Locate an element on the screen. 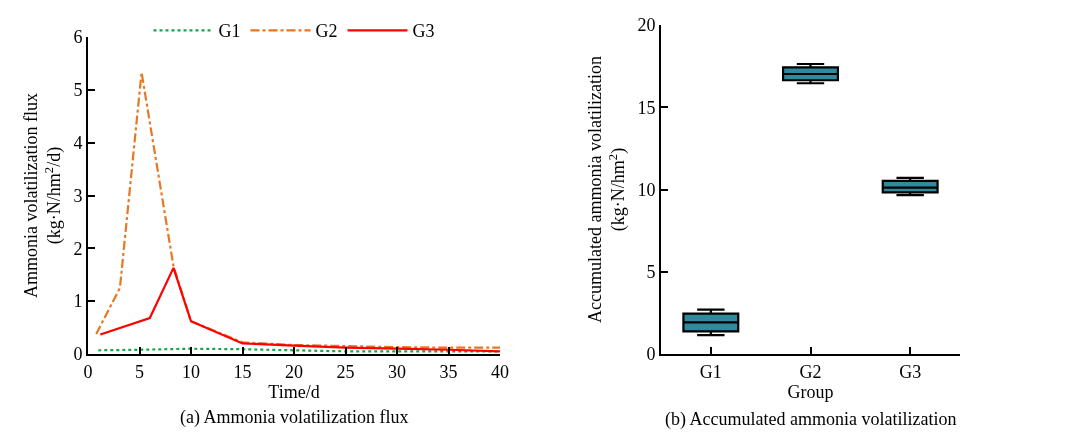 This screenshot has width=1078, height=433. x-tick-label: 25 is located at coordinates (345, 371).